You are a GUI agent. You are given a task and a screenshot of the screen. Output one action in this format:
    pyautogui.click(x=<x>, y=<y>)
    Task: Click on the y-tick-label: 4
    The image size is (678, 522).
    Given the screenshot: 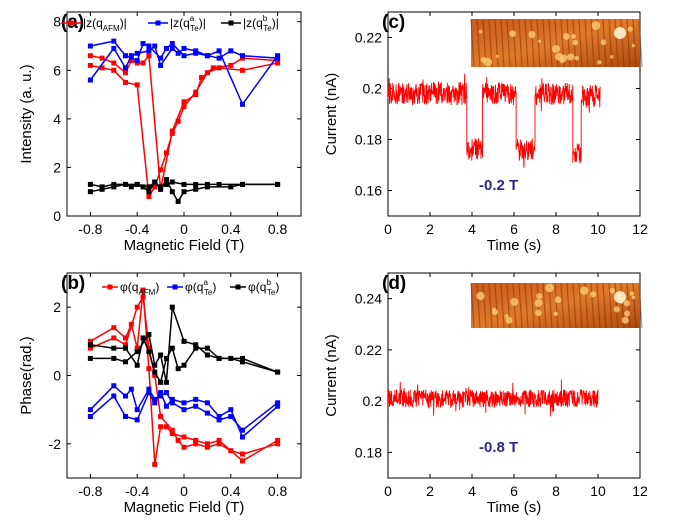 What is the action you would take?
    pyautogui.click(x=57, y=119)
    